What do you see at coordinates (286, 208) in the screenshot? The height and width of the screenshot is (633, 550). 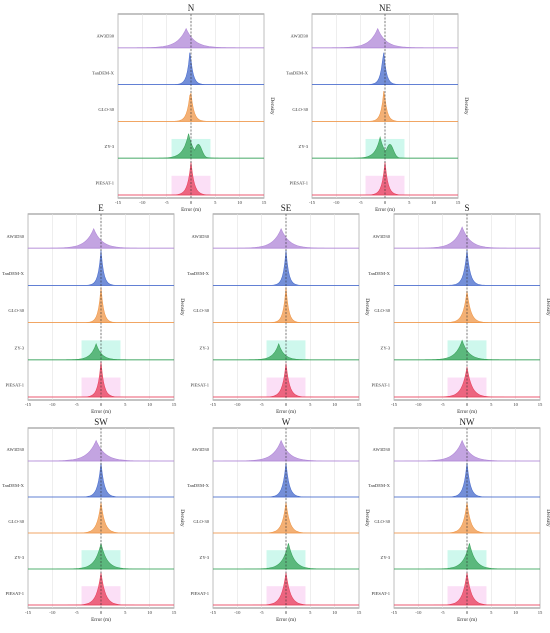 I see `panel-title: SE` at bounding box center [286, 208].